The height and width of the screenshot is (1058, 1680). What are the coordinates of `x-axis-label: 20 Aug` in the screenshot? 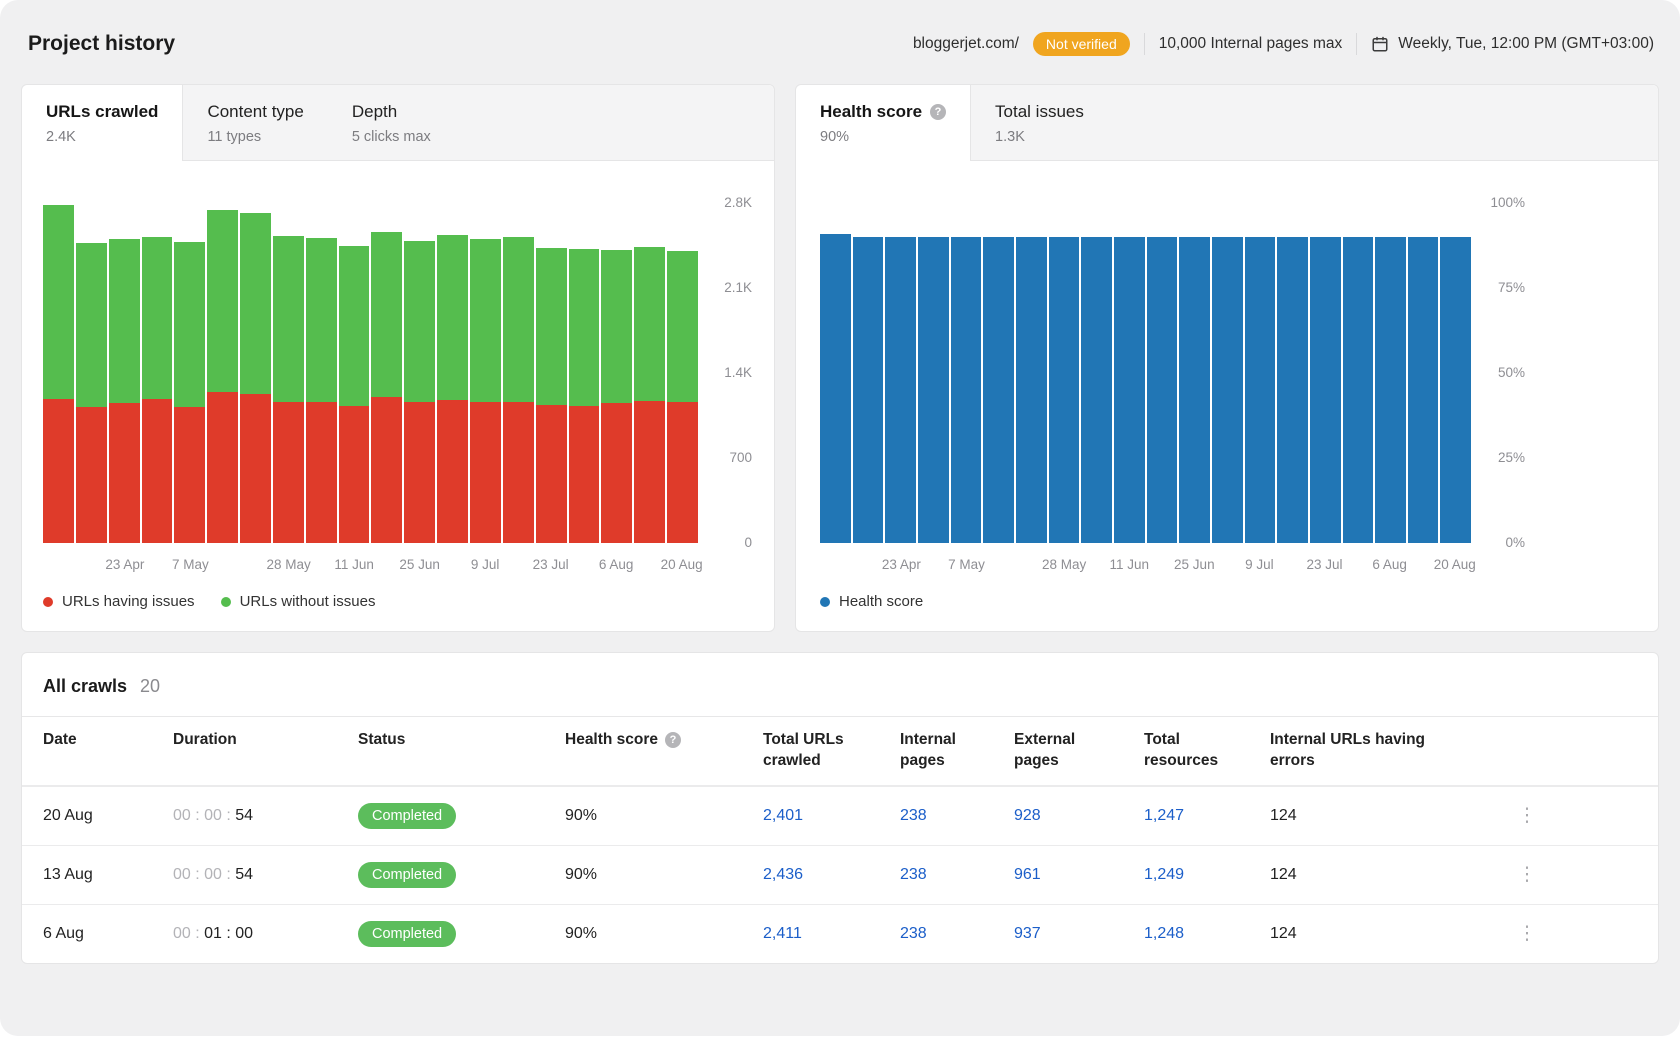 It's located at (1454, 564).